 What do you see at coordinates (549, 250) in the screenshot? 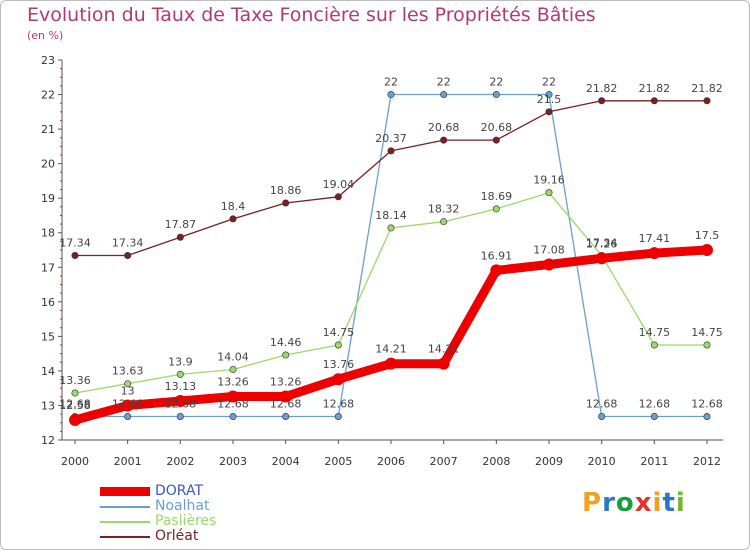
I see `data-label-dorat: 17.08` at bounding box center [549, 250].